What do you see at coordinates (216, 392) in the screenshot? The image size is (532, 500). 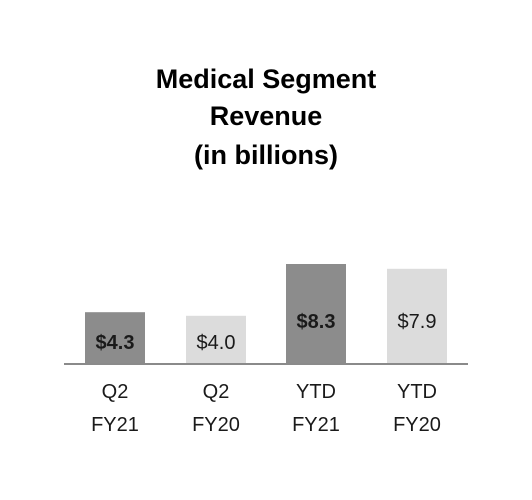 I see `category-label-2-line-1: Q2` at bounding box center [216, 392].